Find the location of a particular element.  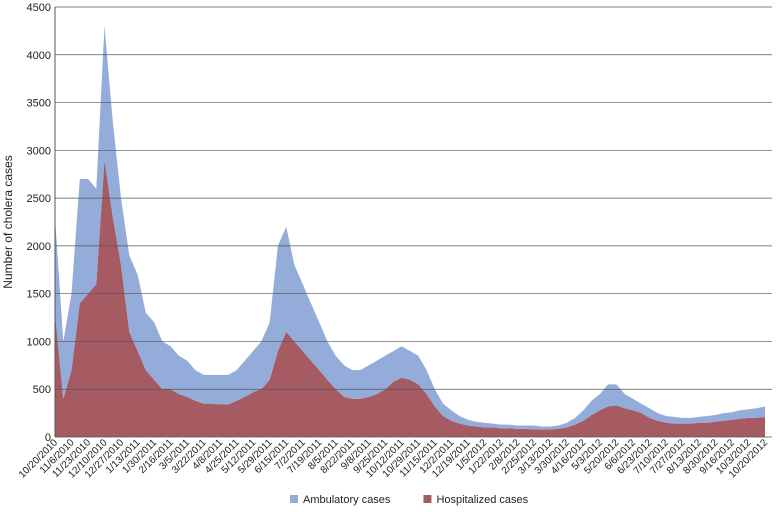

y-tick-label: 3500 is located at coordinates (39, 104).